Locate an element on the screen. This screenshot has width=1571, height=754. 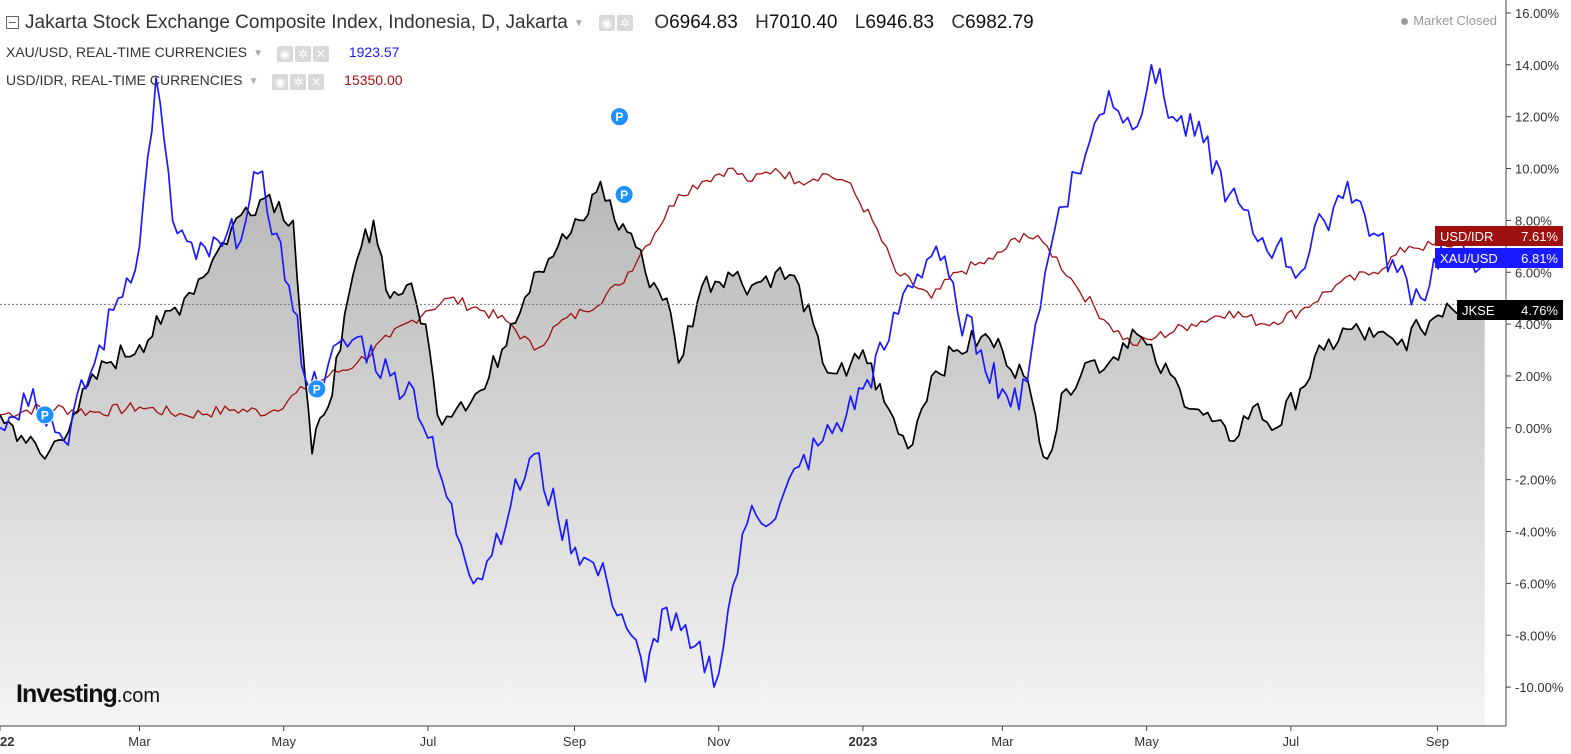
overlay-idr-controls: ◉ ✲ ✕ is located at coordinates (299, 81).